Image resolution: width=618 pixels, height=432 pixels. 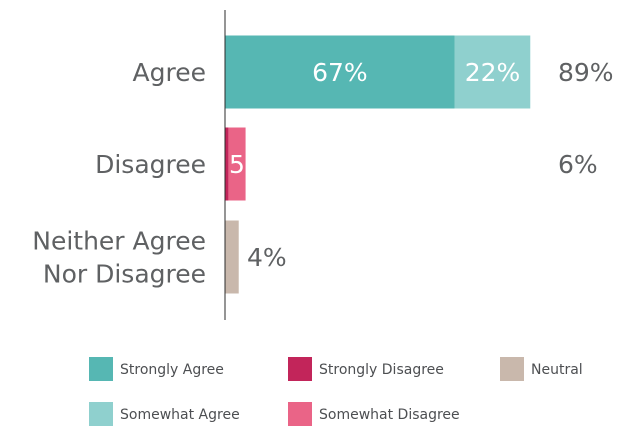 What do you see at coordinates (124, 274) in the screenshot?
I see `category-label: Nor Disagree` at bounding box center [124, 274].